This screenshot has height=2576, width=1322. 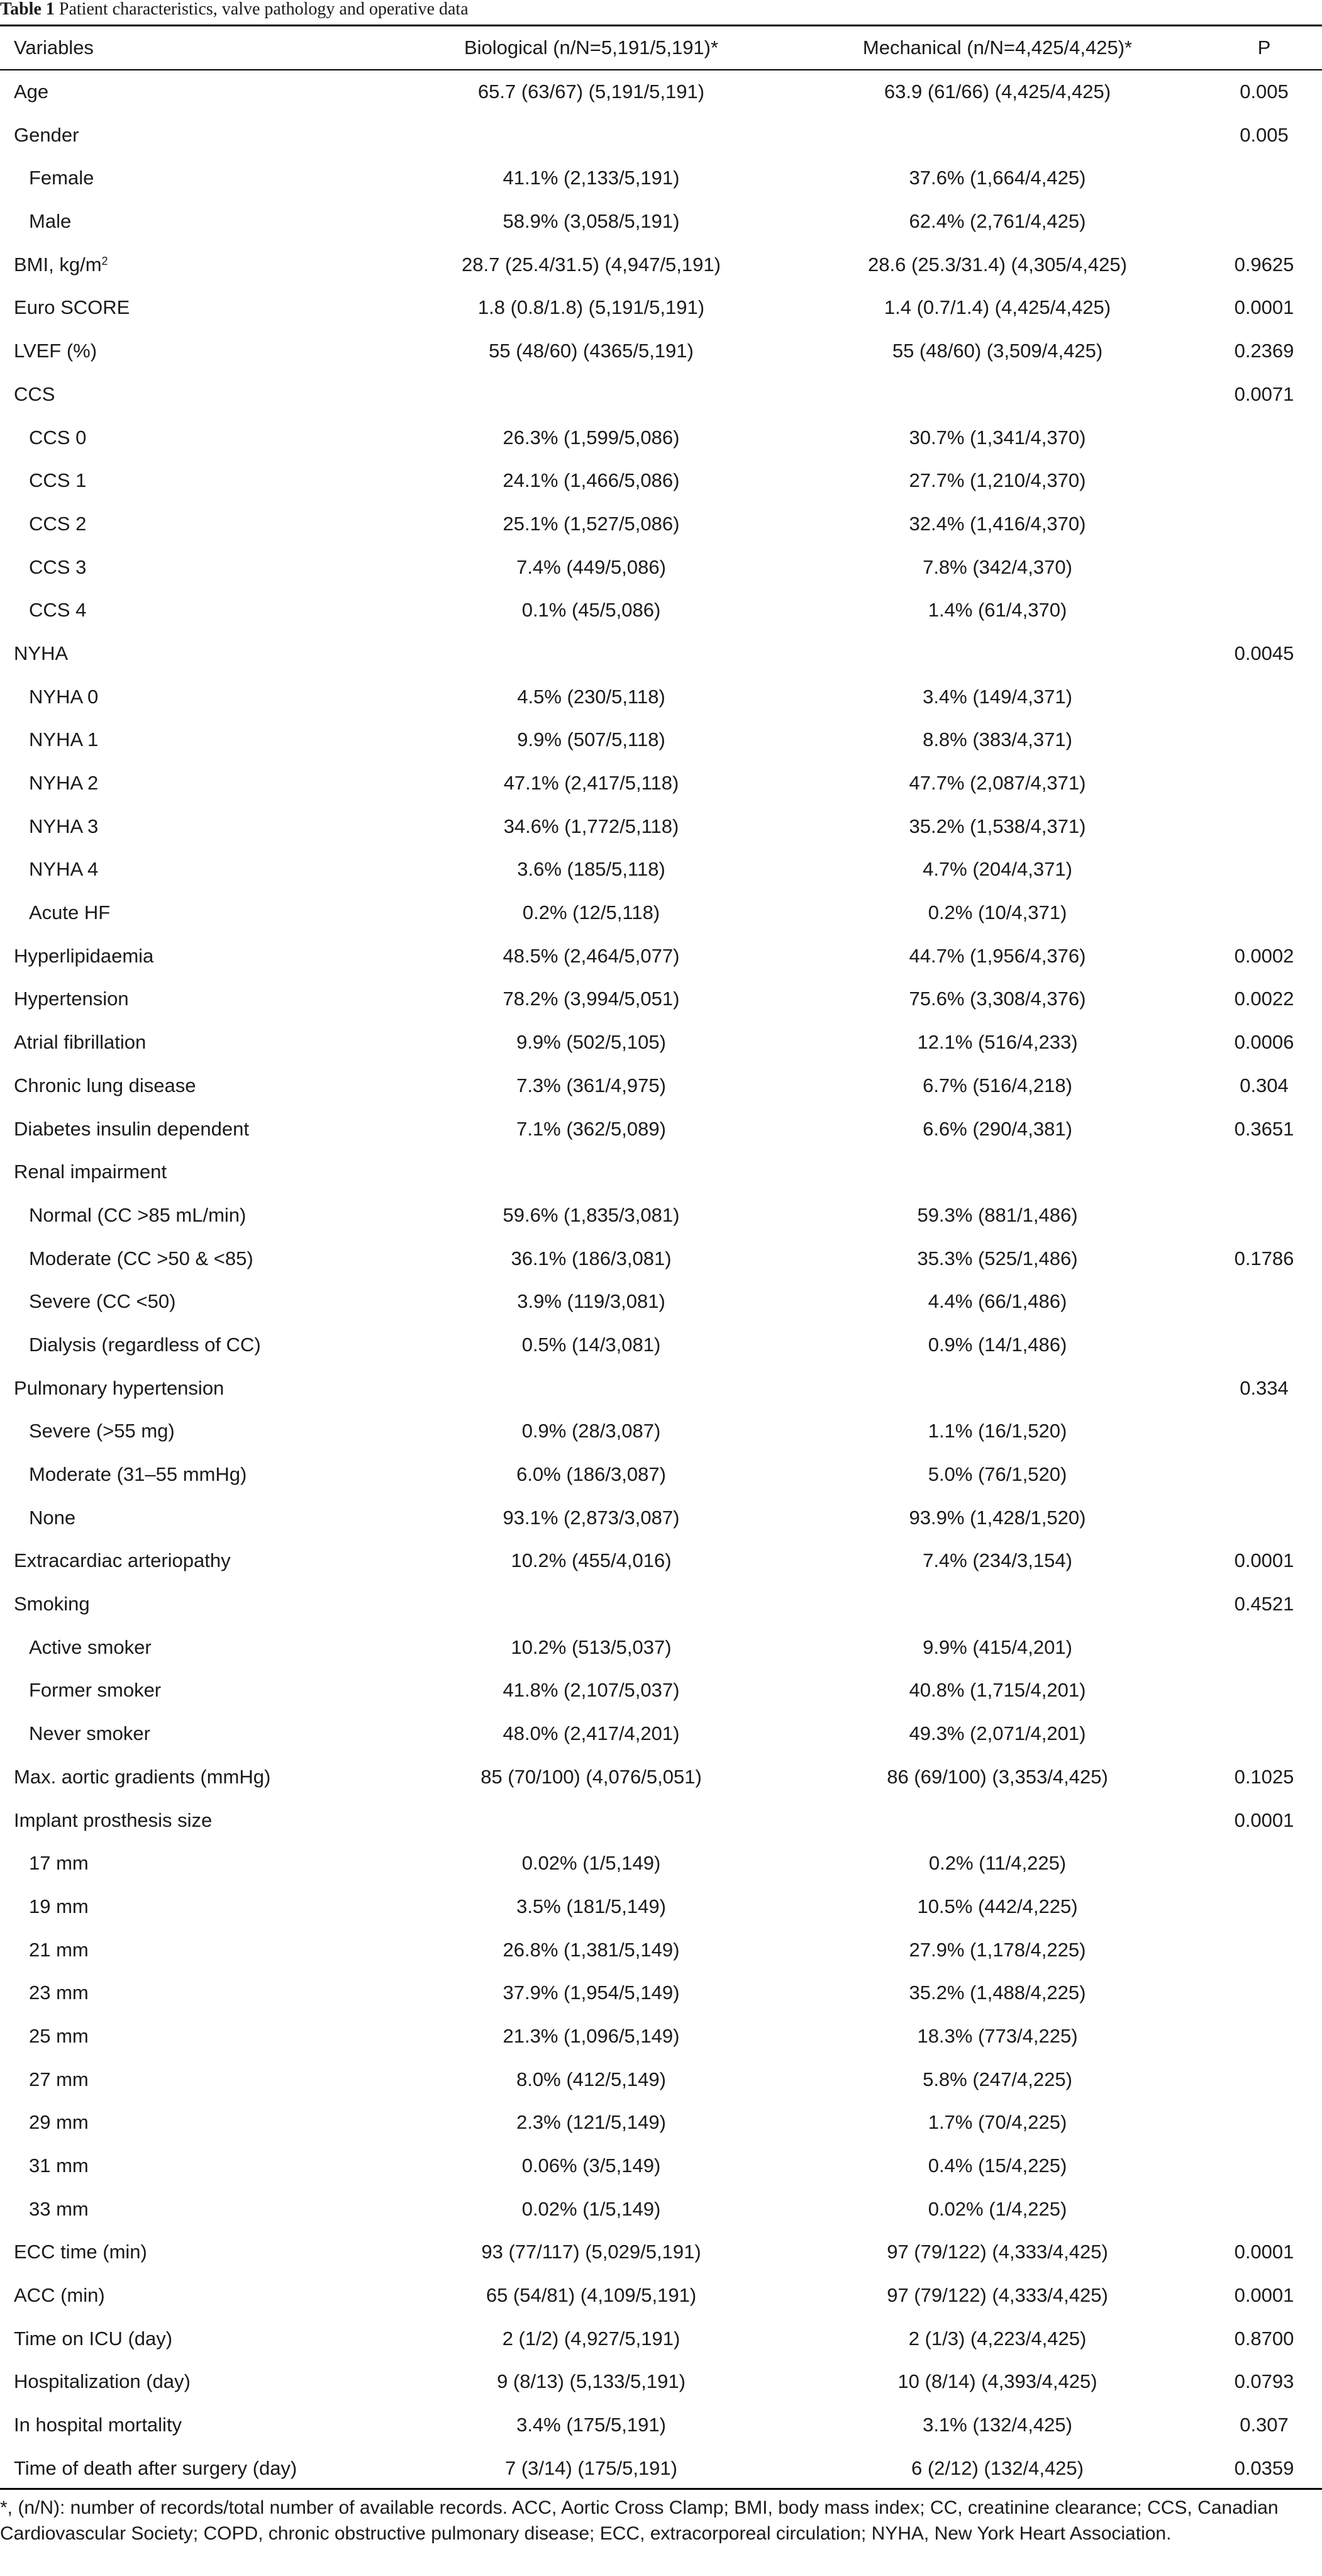 I want to click on row-label: Smoking, so click(x=52, y=1604).